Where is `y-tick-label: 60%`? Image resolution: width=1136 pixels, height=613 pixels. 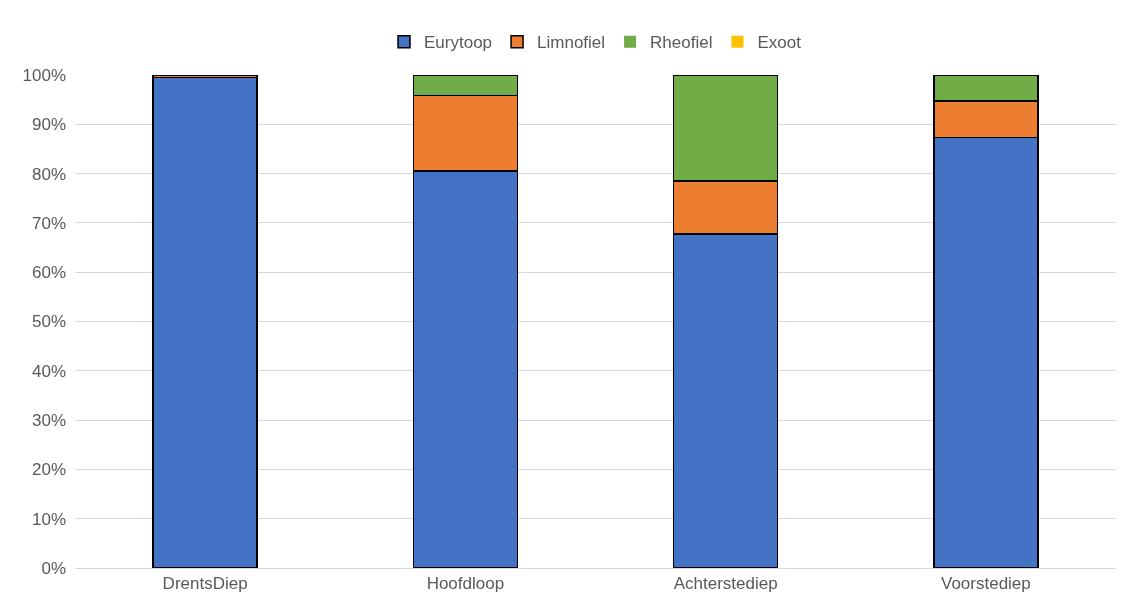 y-tick-label: 60% is located at coordinates (48, 273).